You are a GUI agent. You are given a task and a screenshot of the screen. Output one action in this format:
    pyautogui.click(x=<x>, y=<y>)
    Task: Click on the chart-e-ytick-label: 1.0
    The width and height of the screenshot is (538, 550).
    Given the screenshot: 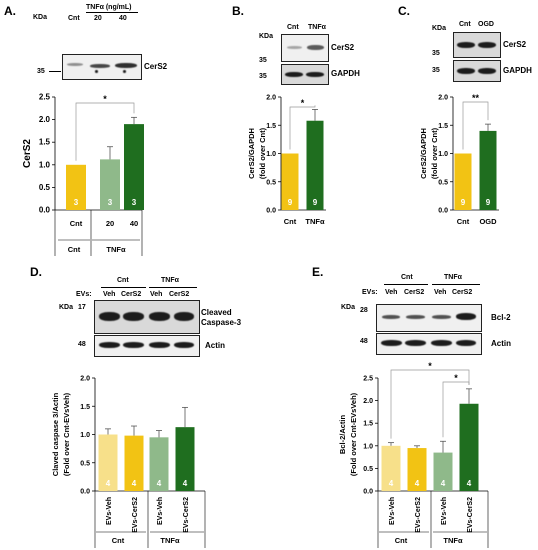 What is the action you would take?
    pyautogui.click(x=368, y=446)
    